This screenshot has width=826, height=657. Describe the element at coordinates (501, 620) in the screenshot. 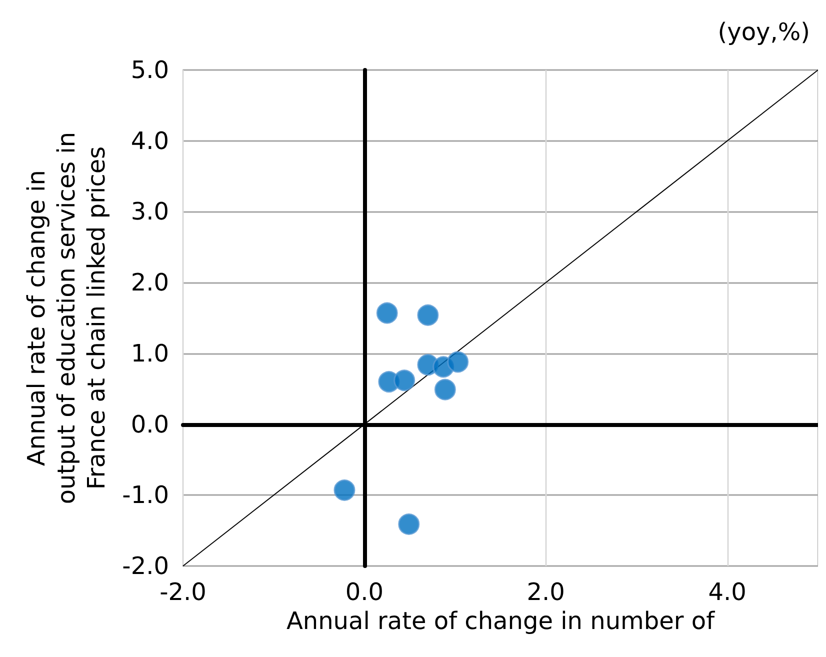

I see `x-axis-title: Annual rate of change in number of` at that location.